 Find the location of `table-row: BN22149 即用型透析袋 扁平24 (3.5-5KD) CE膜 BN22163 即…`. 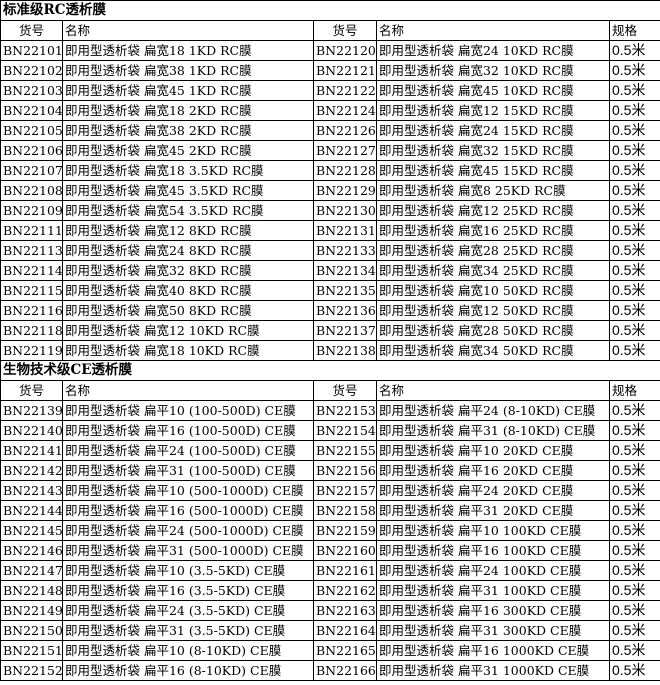

table-row: BN22149 即用型透析袋 扁平24 (3.5-5KD) CE膜 BN22163 即… is located at coordinates (330, 610).